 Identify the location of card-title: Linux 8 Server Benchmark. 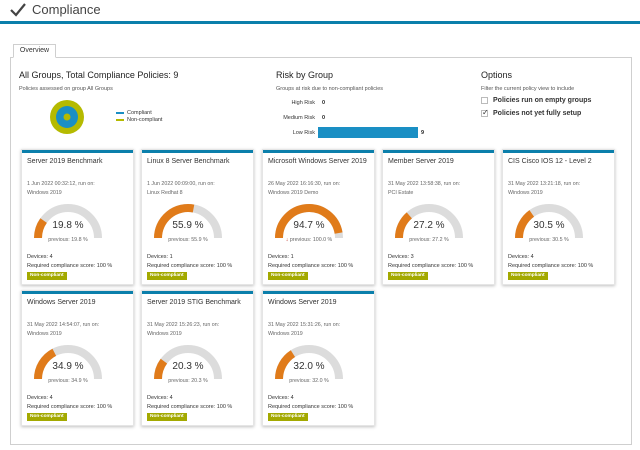
(188, 161).